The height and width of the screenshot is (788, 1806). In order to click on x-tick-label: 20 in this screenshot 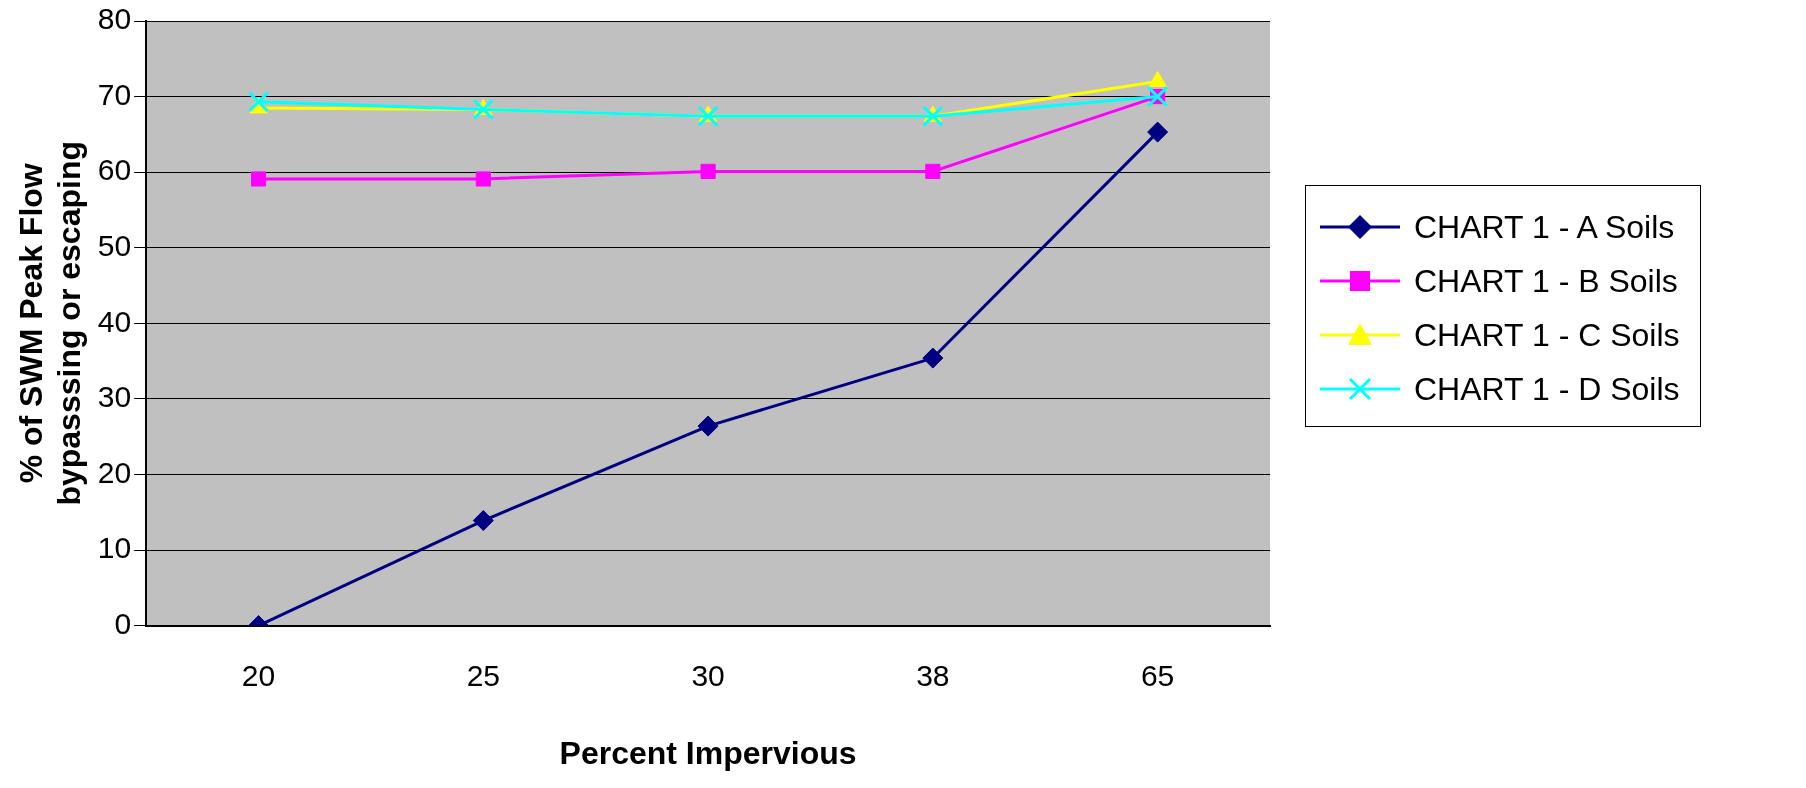, I will do `click(258, 675)`.